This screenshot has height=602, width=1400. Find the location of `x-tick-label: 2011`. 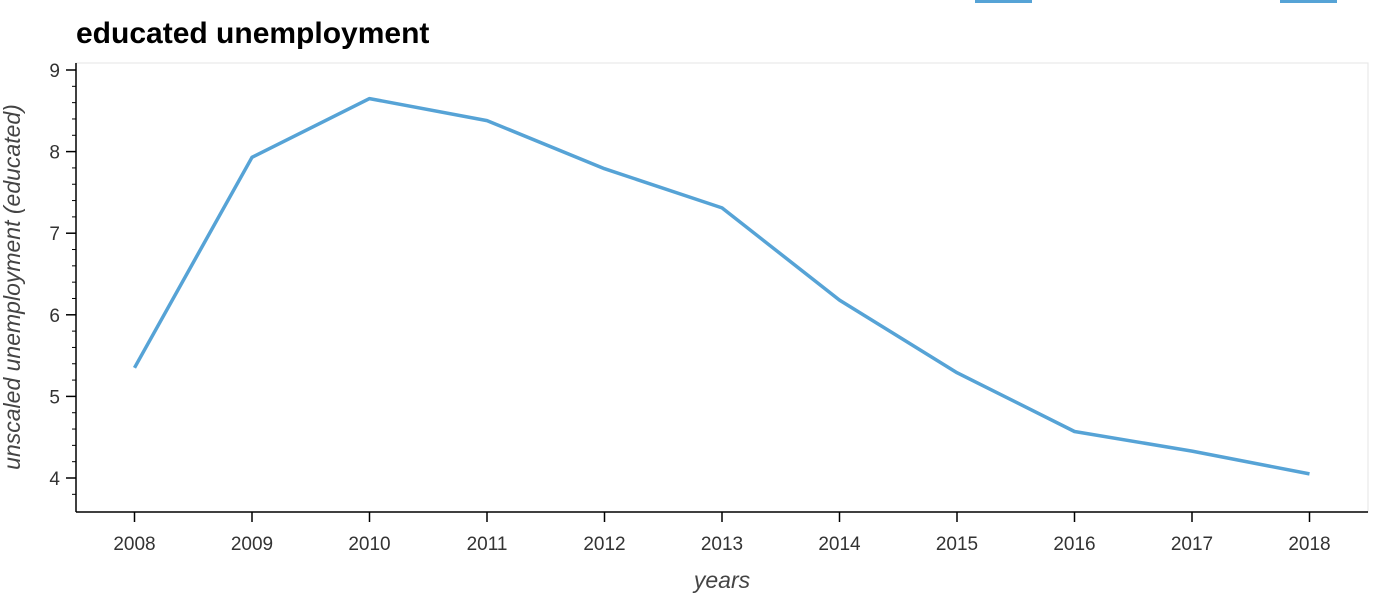

x-tick-label: 2011 is located at coordinates (487, 544).